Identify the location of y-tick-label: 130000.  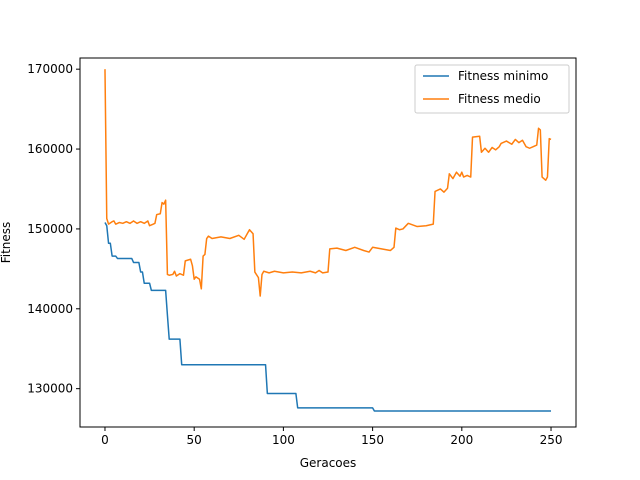
(50, 389).